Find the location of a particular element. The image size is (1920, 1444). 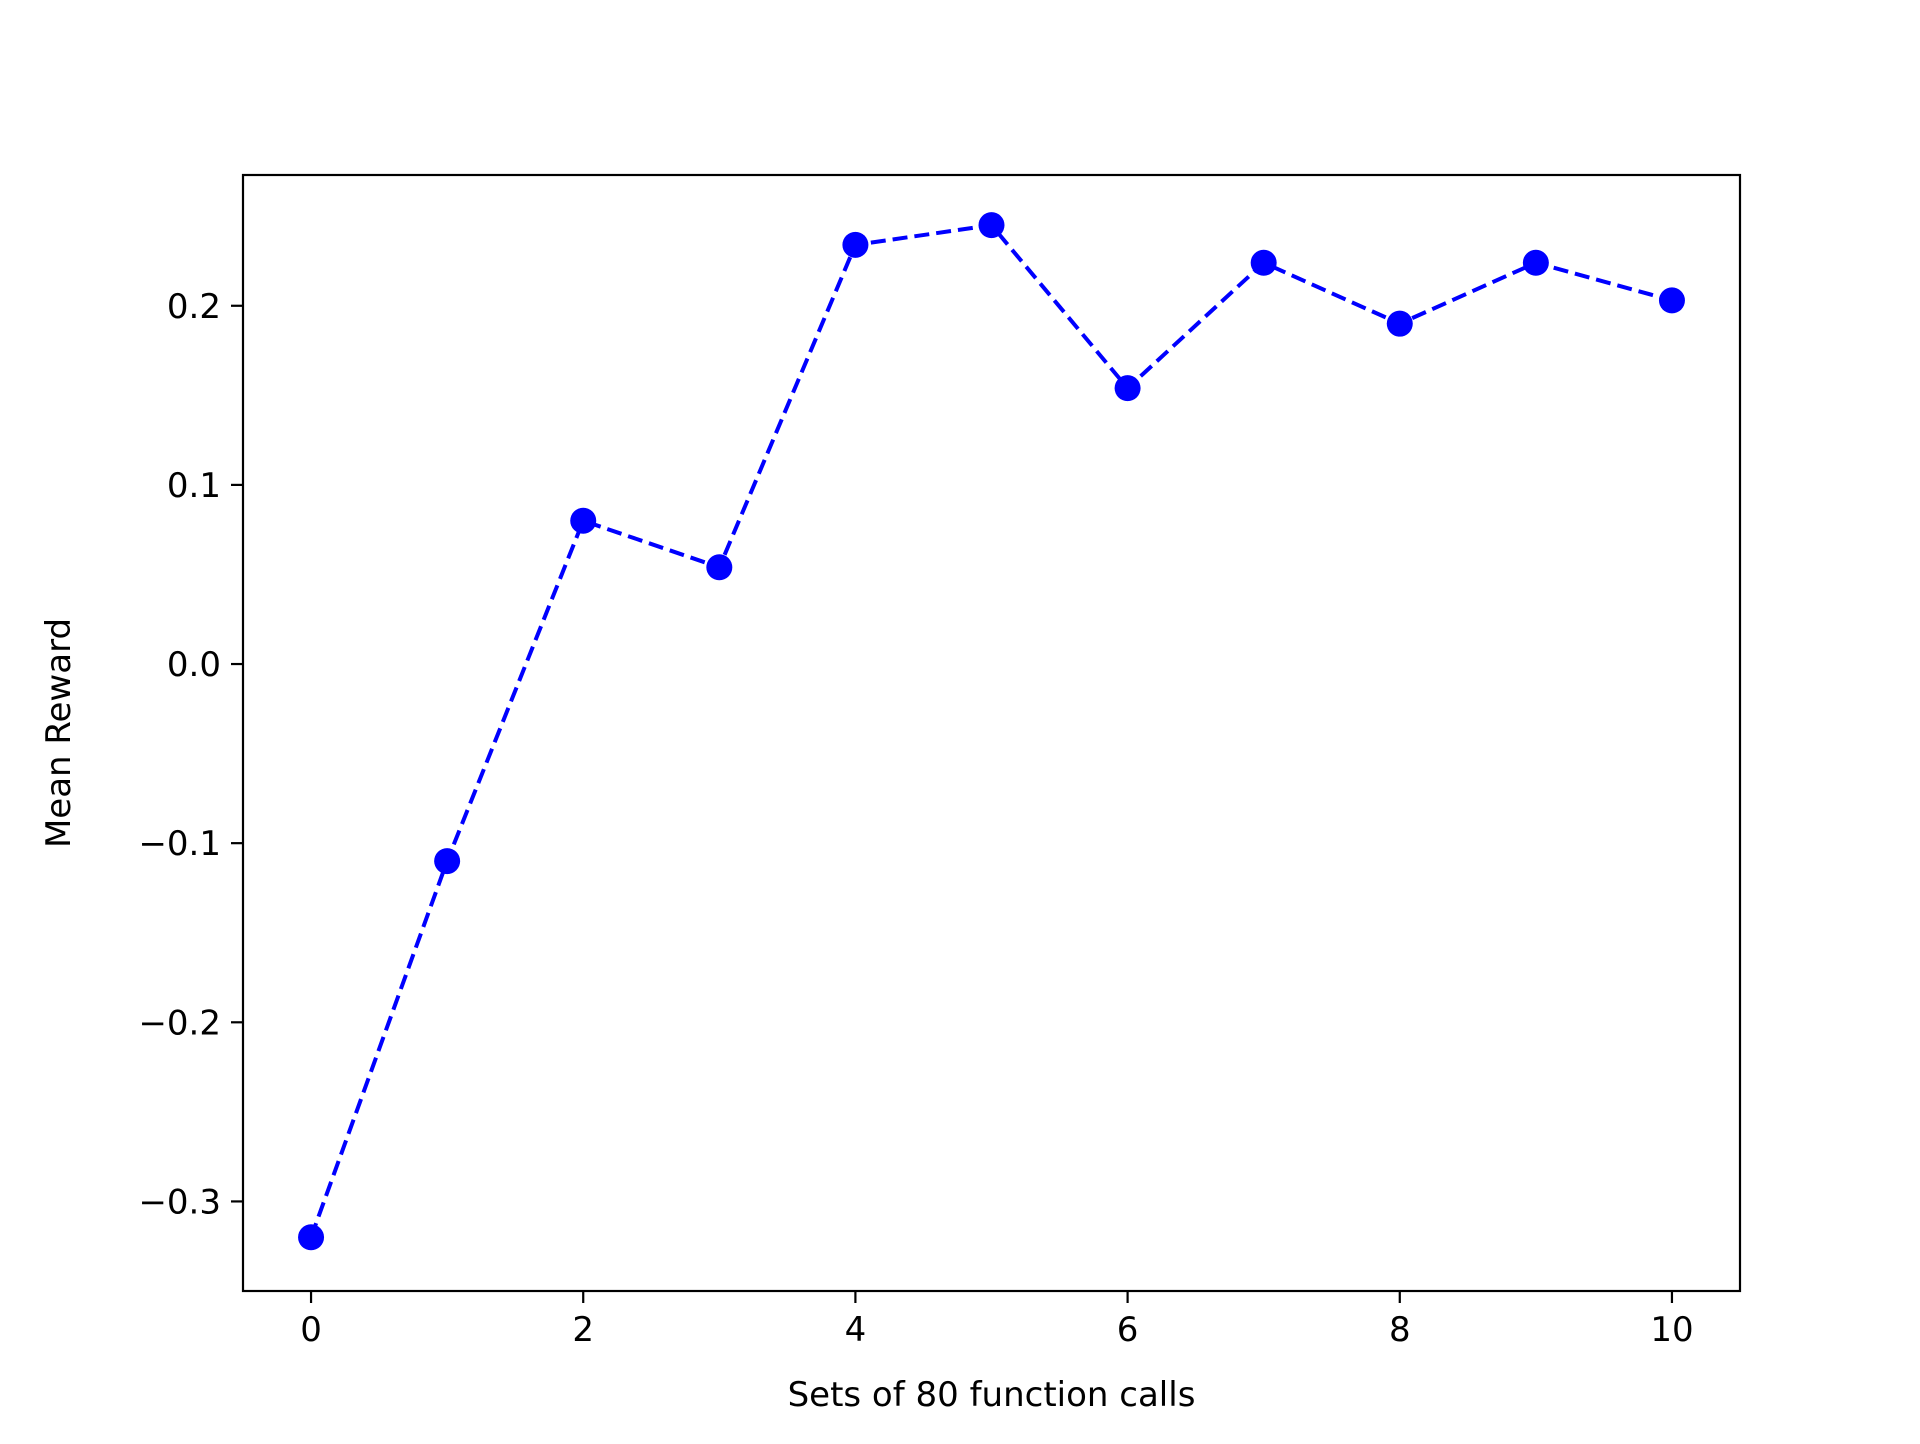

x-tick-label: 4 is located at coordinates (856, 1330).